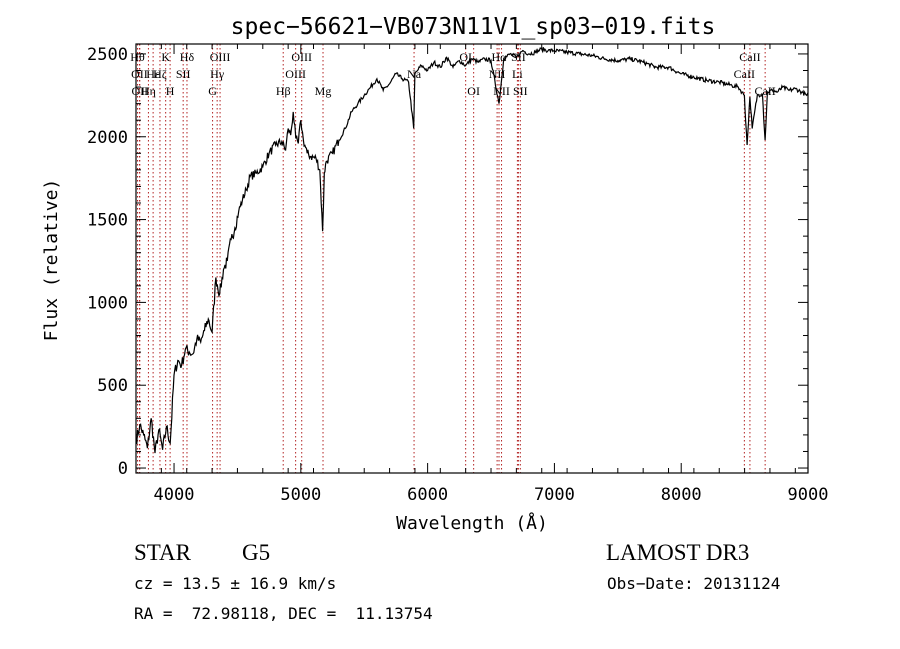 Image resolution: width=900 pixels, height=649 pixels. I want to click on chart-title: spec−56621−VB073N11V1_sp03−019.fits, so click(473, 27).